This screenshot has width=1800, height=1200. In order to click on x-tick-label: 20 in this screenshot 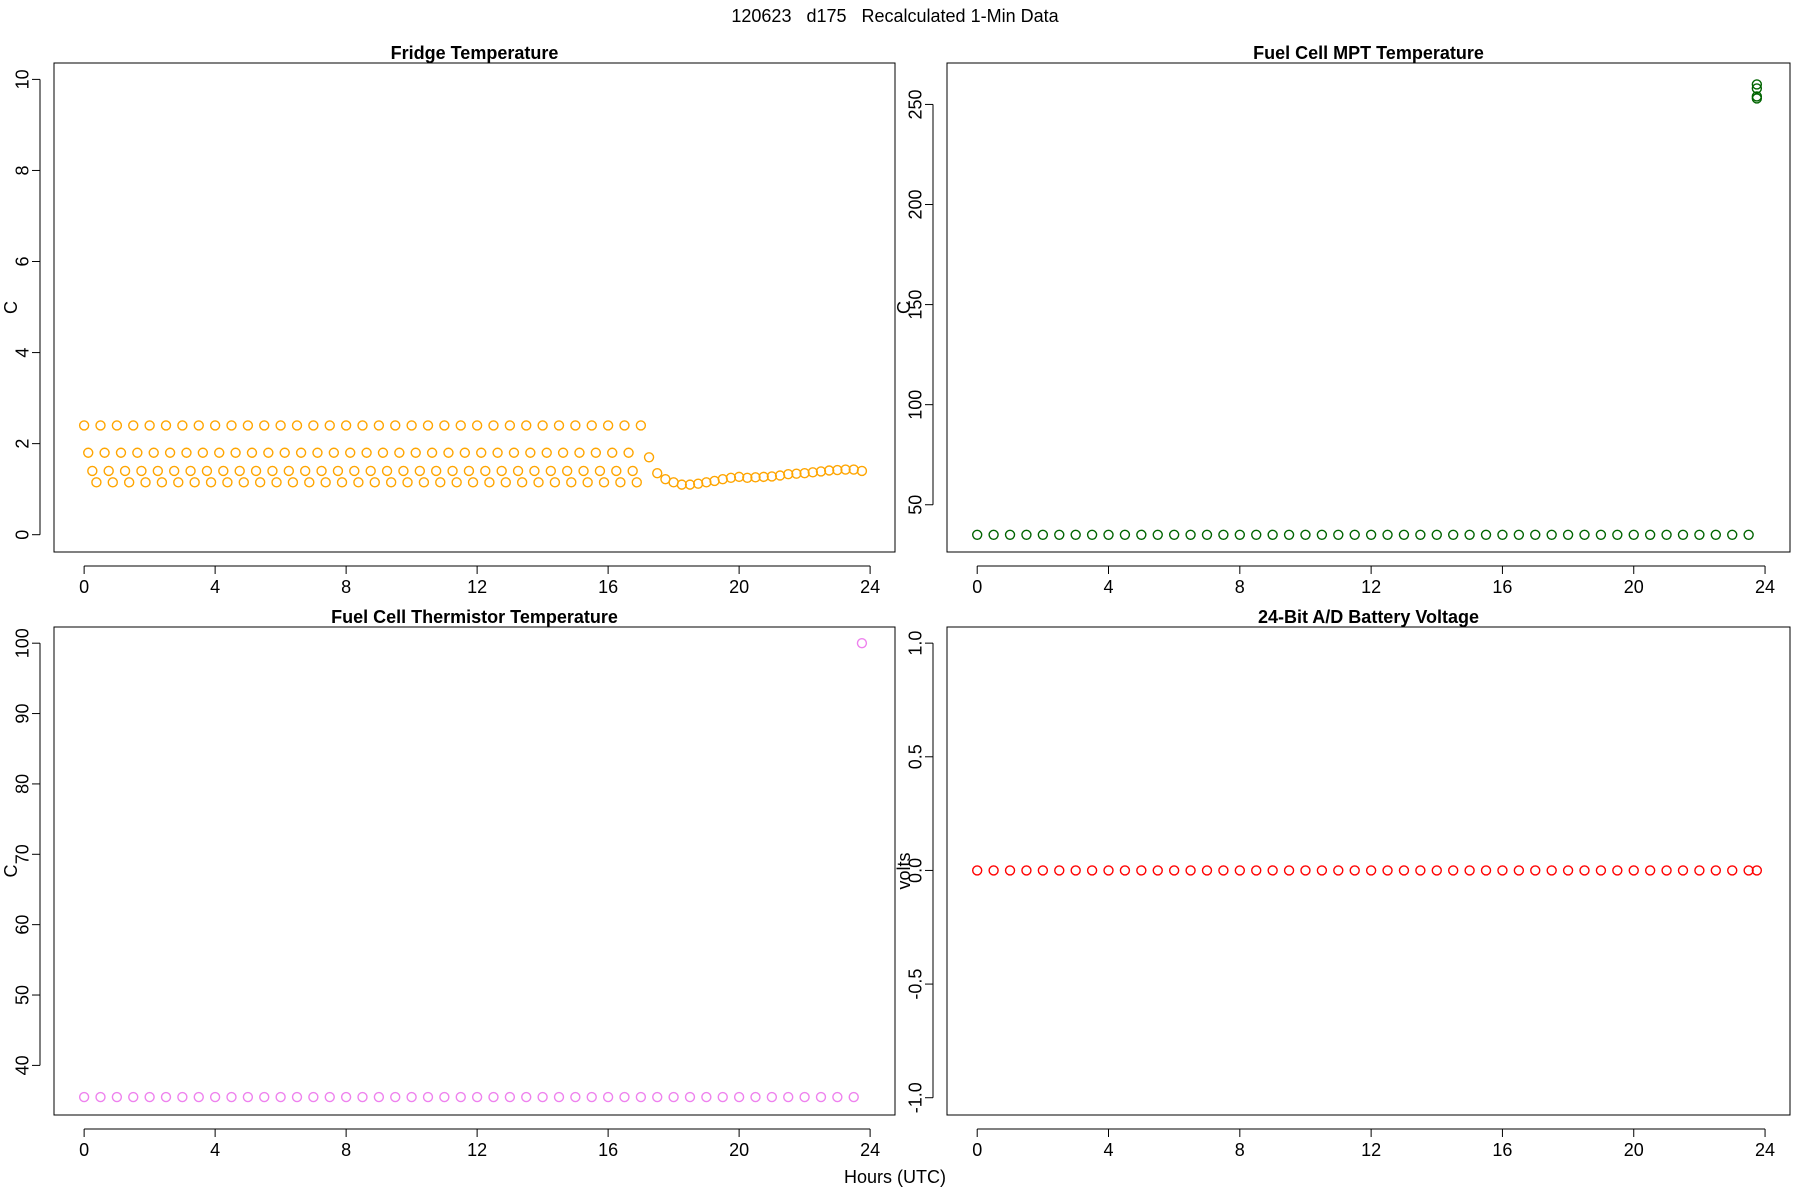, I will do `click(739, 1150)`.